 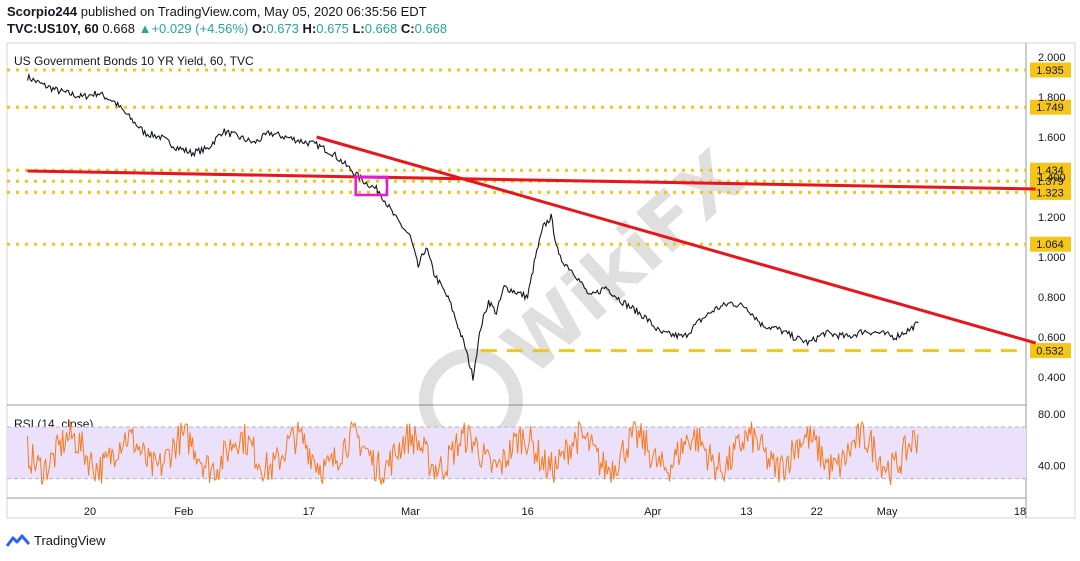 What do you see at coordinates (1052, 258) in the screenshot?
I see `price-axis-tick: 1.000` at bounding box center [1052, 258].